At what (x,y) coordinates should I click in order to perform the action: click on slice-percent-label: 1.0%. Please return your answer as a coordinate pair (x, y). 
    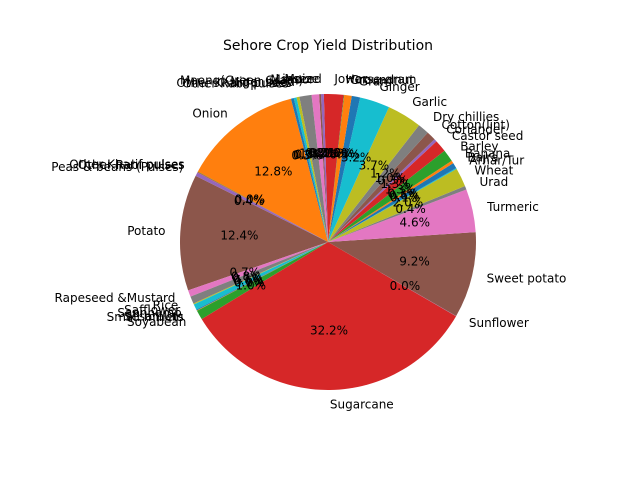
    Looking at the image, I should click on (390, 178).